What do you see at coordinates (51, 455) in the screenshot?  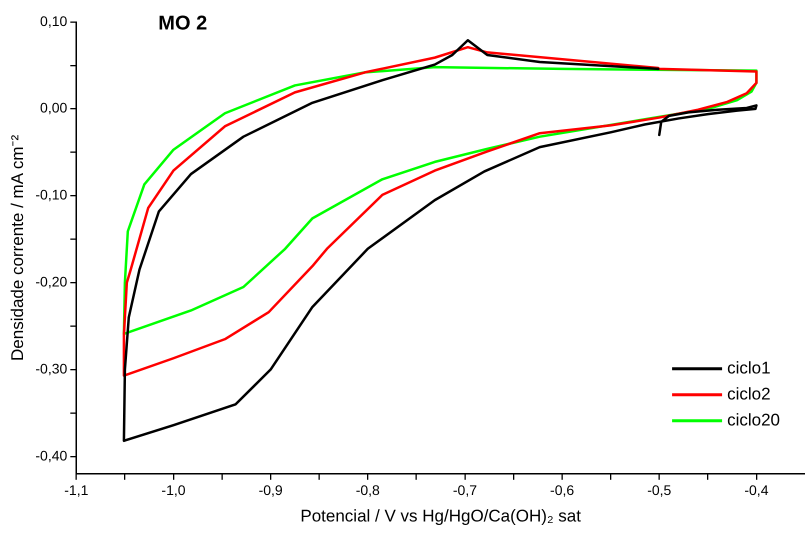 I see `y-tick-label: -0,40` at bounding box center [51, 455].